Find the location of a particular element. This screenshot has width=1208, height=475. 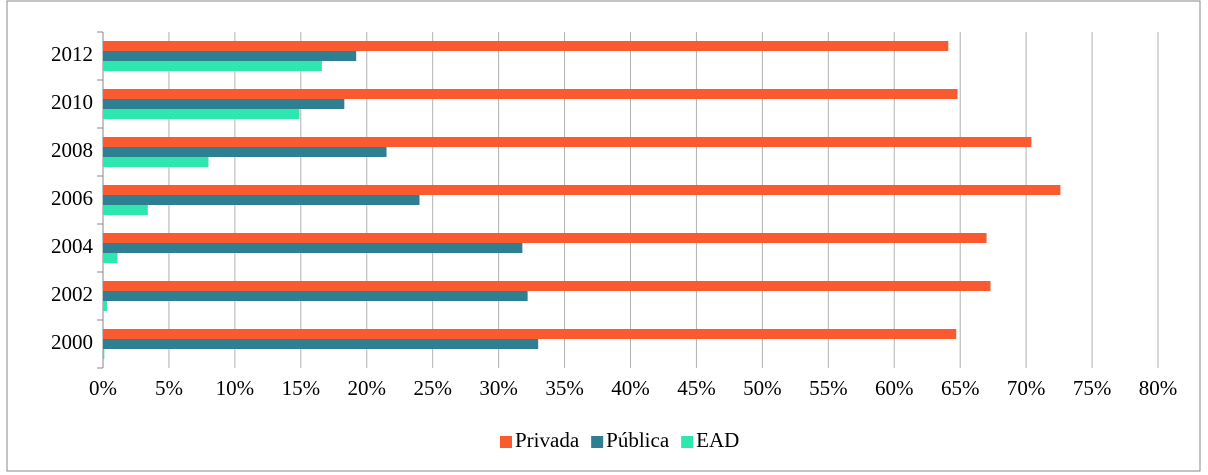

x-tick-label: 25% is located at coordinates (432, 388).